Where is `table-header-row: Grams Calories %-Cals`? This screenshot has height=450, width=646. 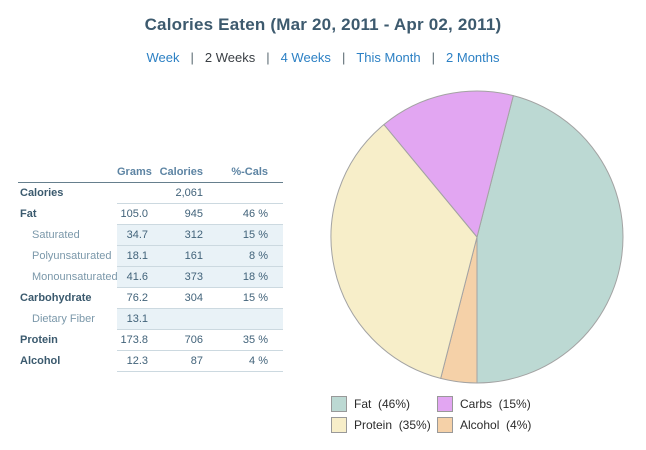
table-header-row: Grams Calories %-Cals is located at coordinates (150, 173).